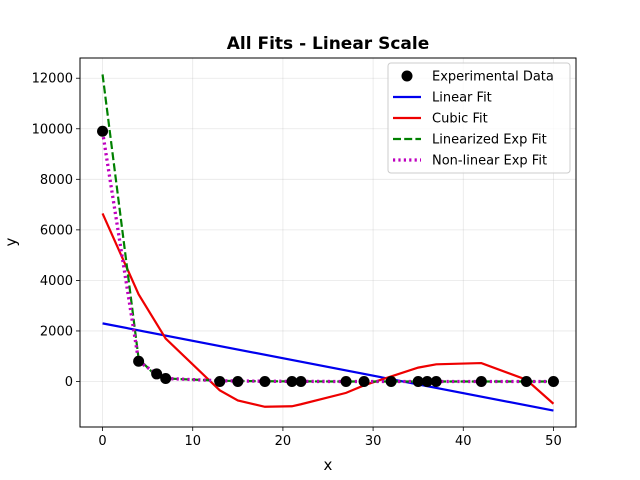 The height and width of the screenshot is (480, 640). What do you see at coordinates (102, 441) in the screenshot?
I see `x-tick-label: 0` at bounding box center [102, 441].